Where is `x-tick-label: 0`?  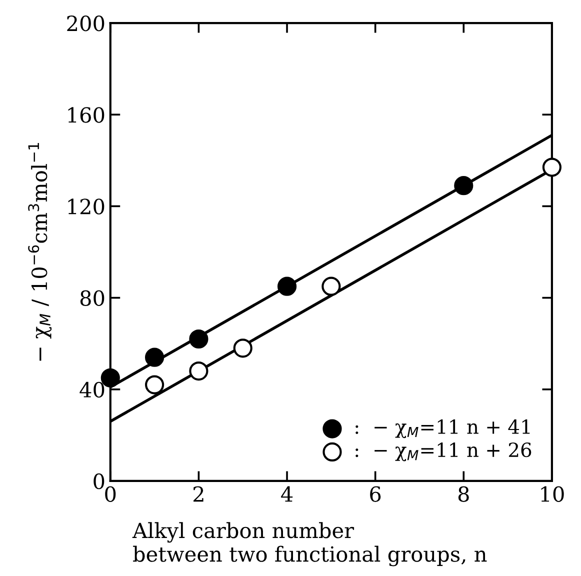
x-tick-label: 0 is located at coordinates (110, 494).